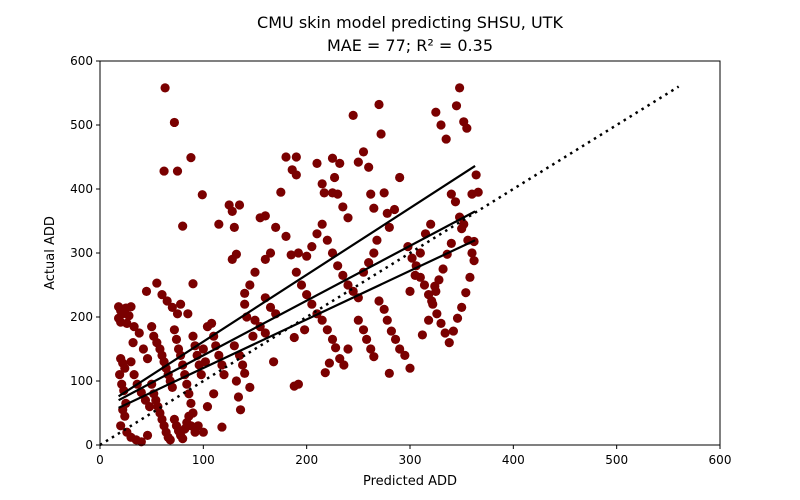 Image resolution: width=800 pixels, height=500 pixels. I want to click on x-tick-label: 600, so click(720, 460).